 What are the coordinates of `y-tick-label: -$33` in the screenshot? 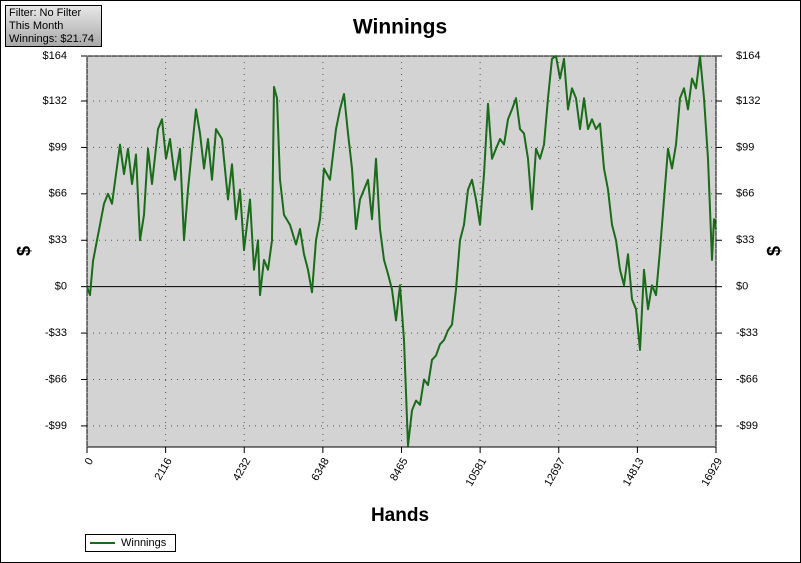 It's located at (56, 333).